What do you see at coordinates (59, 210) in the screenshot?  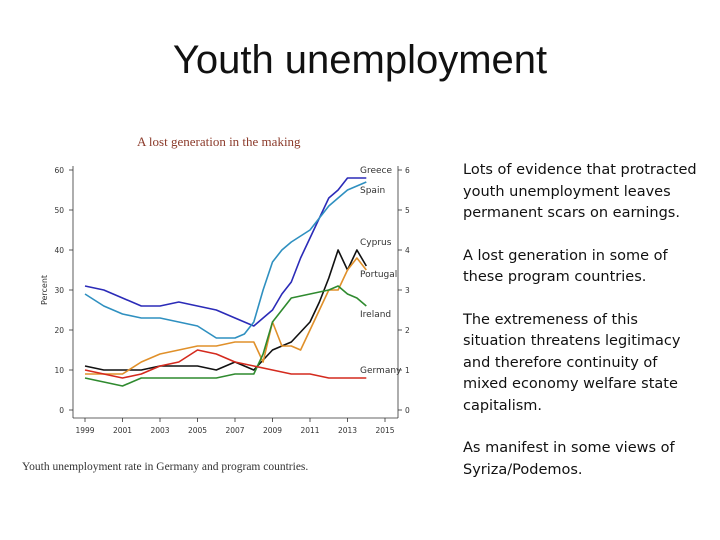 I see `y-tick-label: 50` at bounding box center [59, 210].